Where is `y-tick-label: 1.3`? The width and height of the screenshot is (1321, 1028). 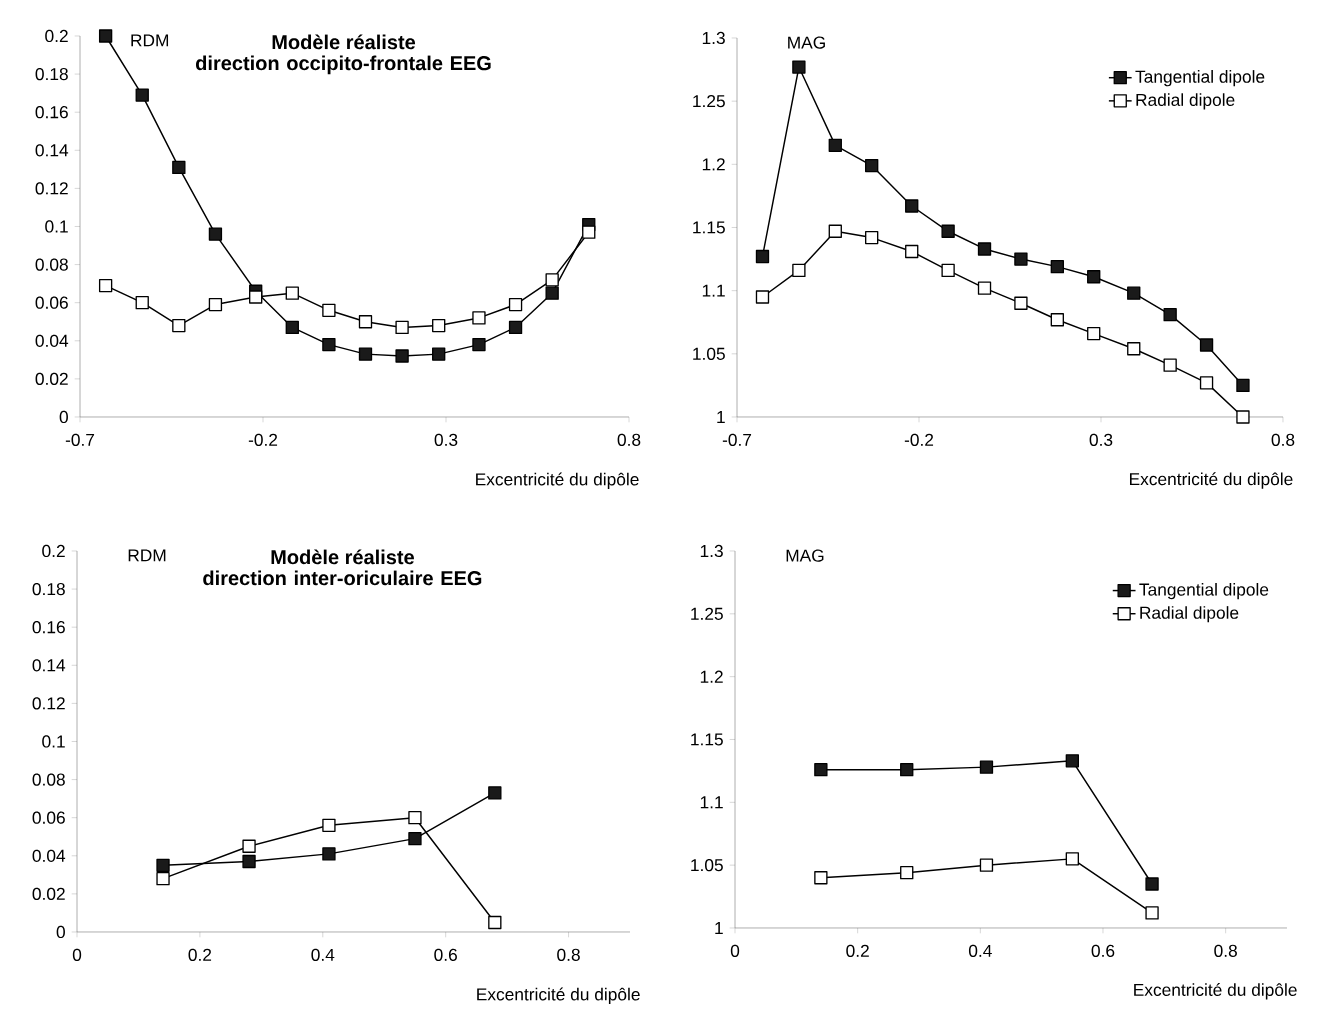
y-tick-label: 1.3 is located at coordinates (713, 38).